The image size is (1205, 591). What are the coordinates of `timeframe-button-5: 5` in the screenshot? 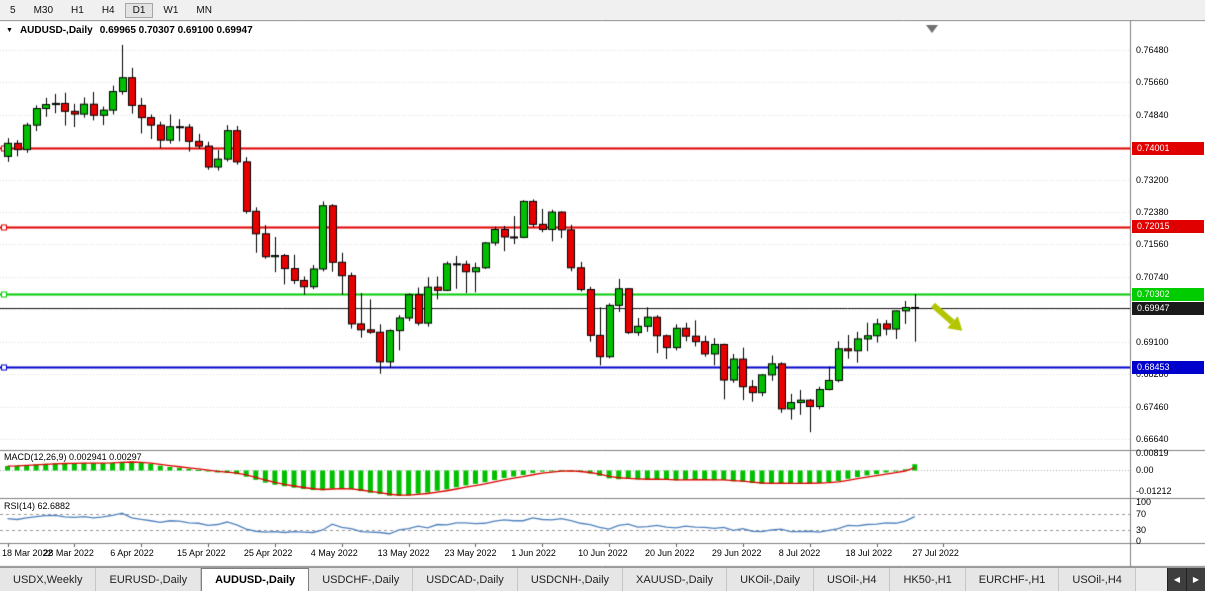 It's located at (13, 10).